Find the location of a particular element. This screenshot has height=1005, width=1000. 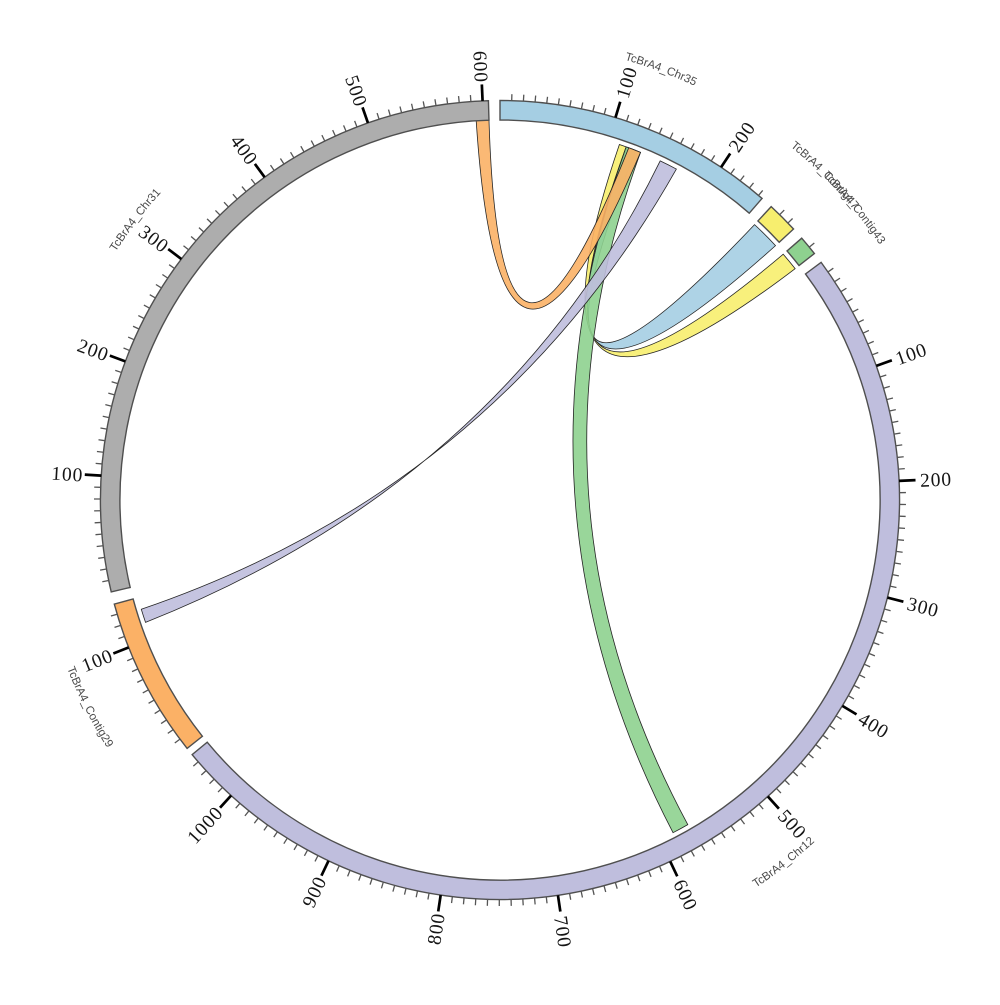

svg-text: 600 is located at coordinates (479, 67).